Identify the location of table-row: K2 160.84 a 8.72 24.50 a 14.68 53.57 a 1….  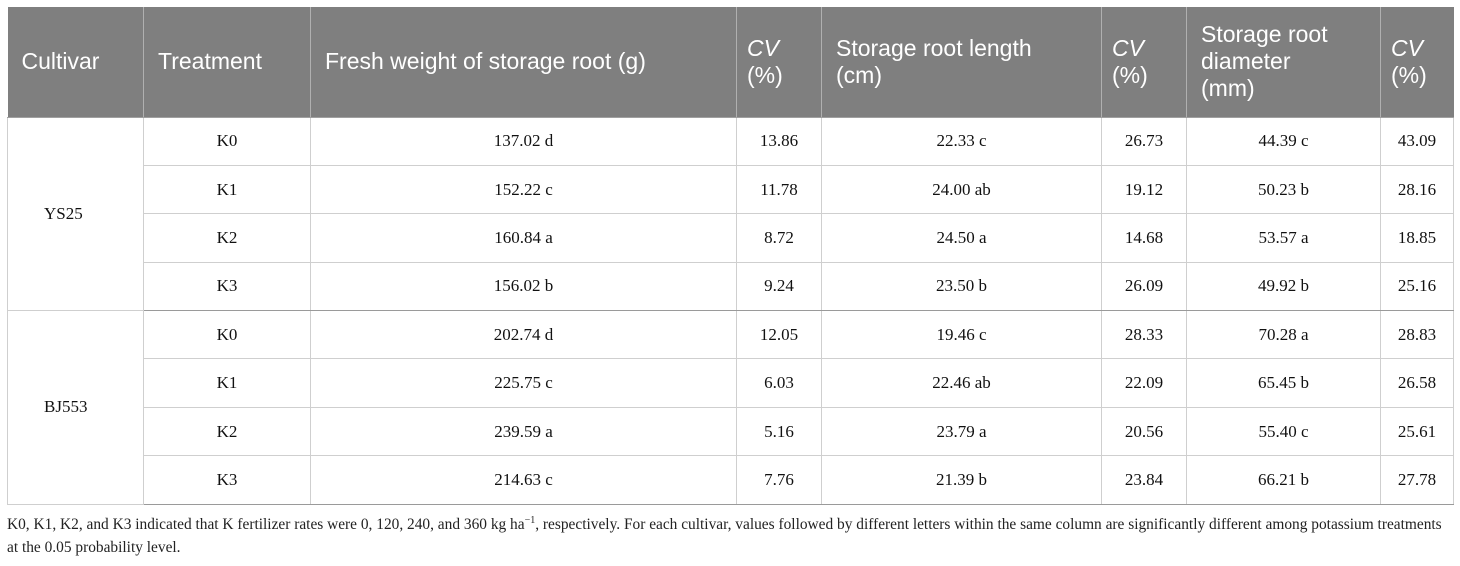
(731, 238).